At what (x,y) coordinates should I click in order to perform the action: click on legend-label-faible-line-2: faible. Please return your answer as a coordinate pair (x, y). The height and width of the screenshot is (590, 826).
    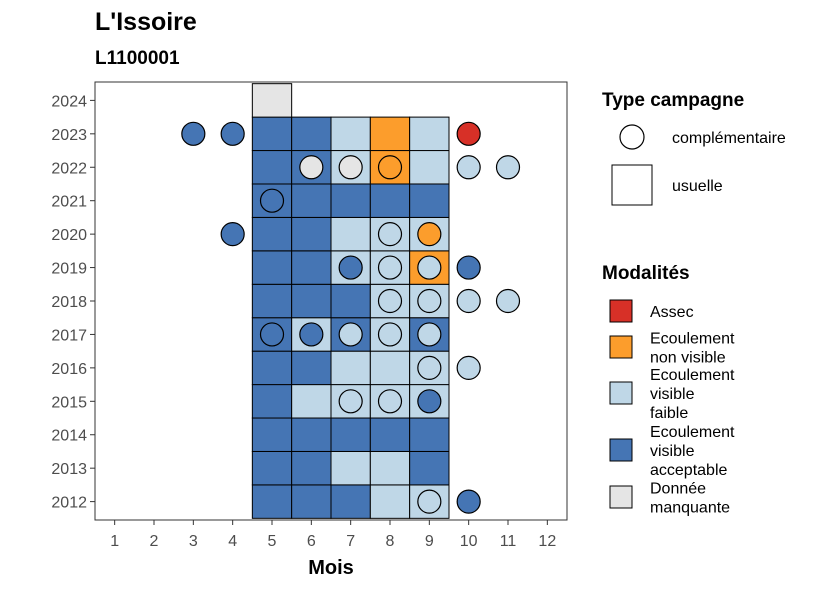
    Looking at the image, I should click on (669, 413).